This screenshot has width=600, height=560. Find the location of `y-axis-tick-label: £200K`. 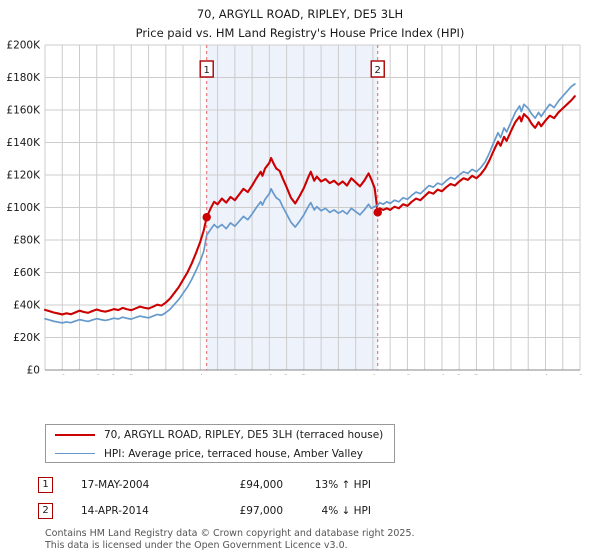

y-axis-tick-label: £200K is located at coordinates (23, 46).